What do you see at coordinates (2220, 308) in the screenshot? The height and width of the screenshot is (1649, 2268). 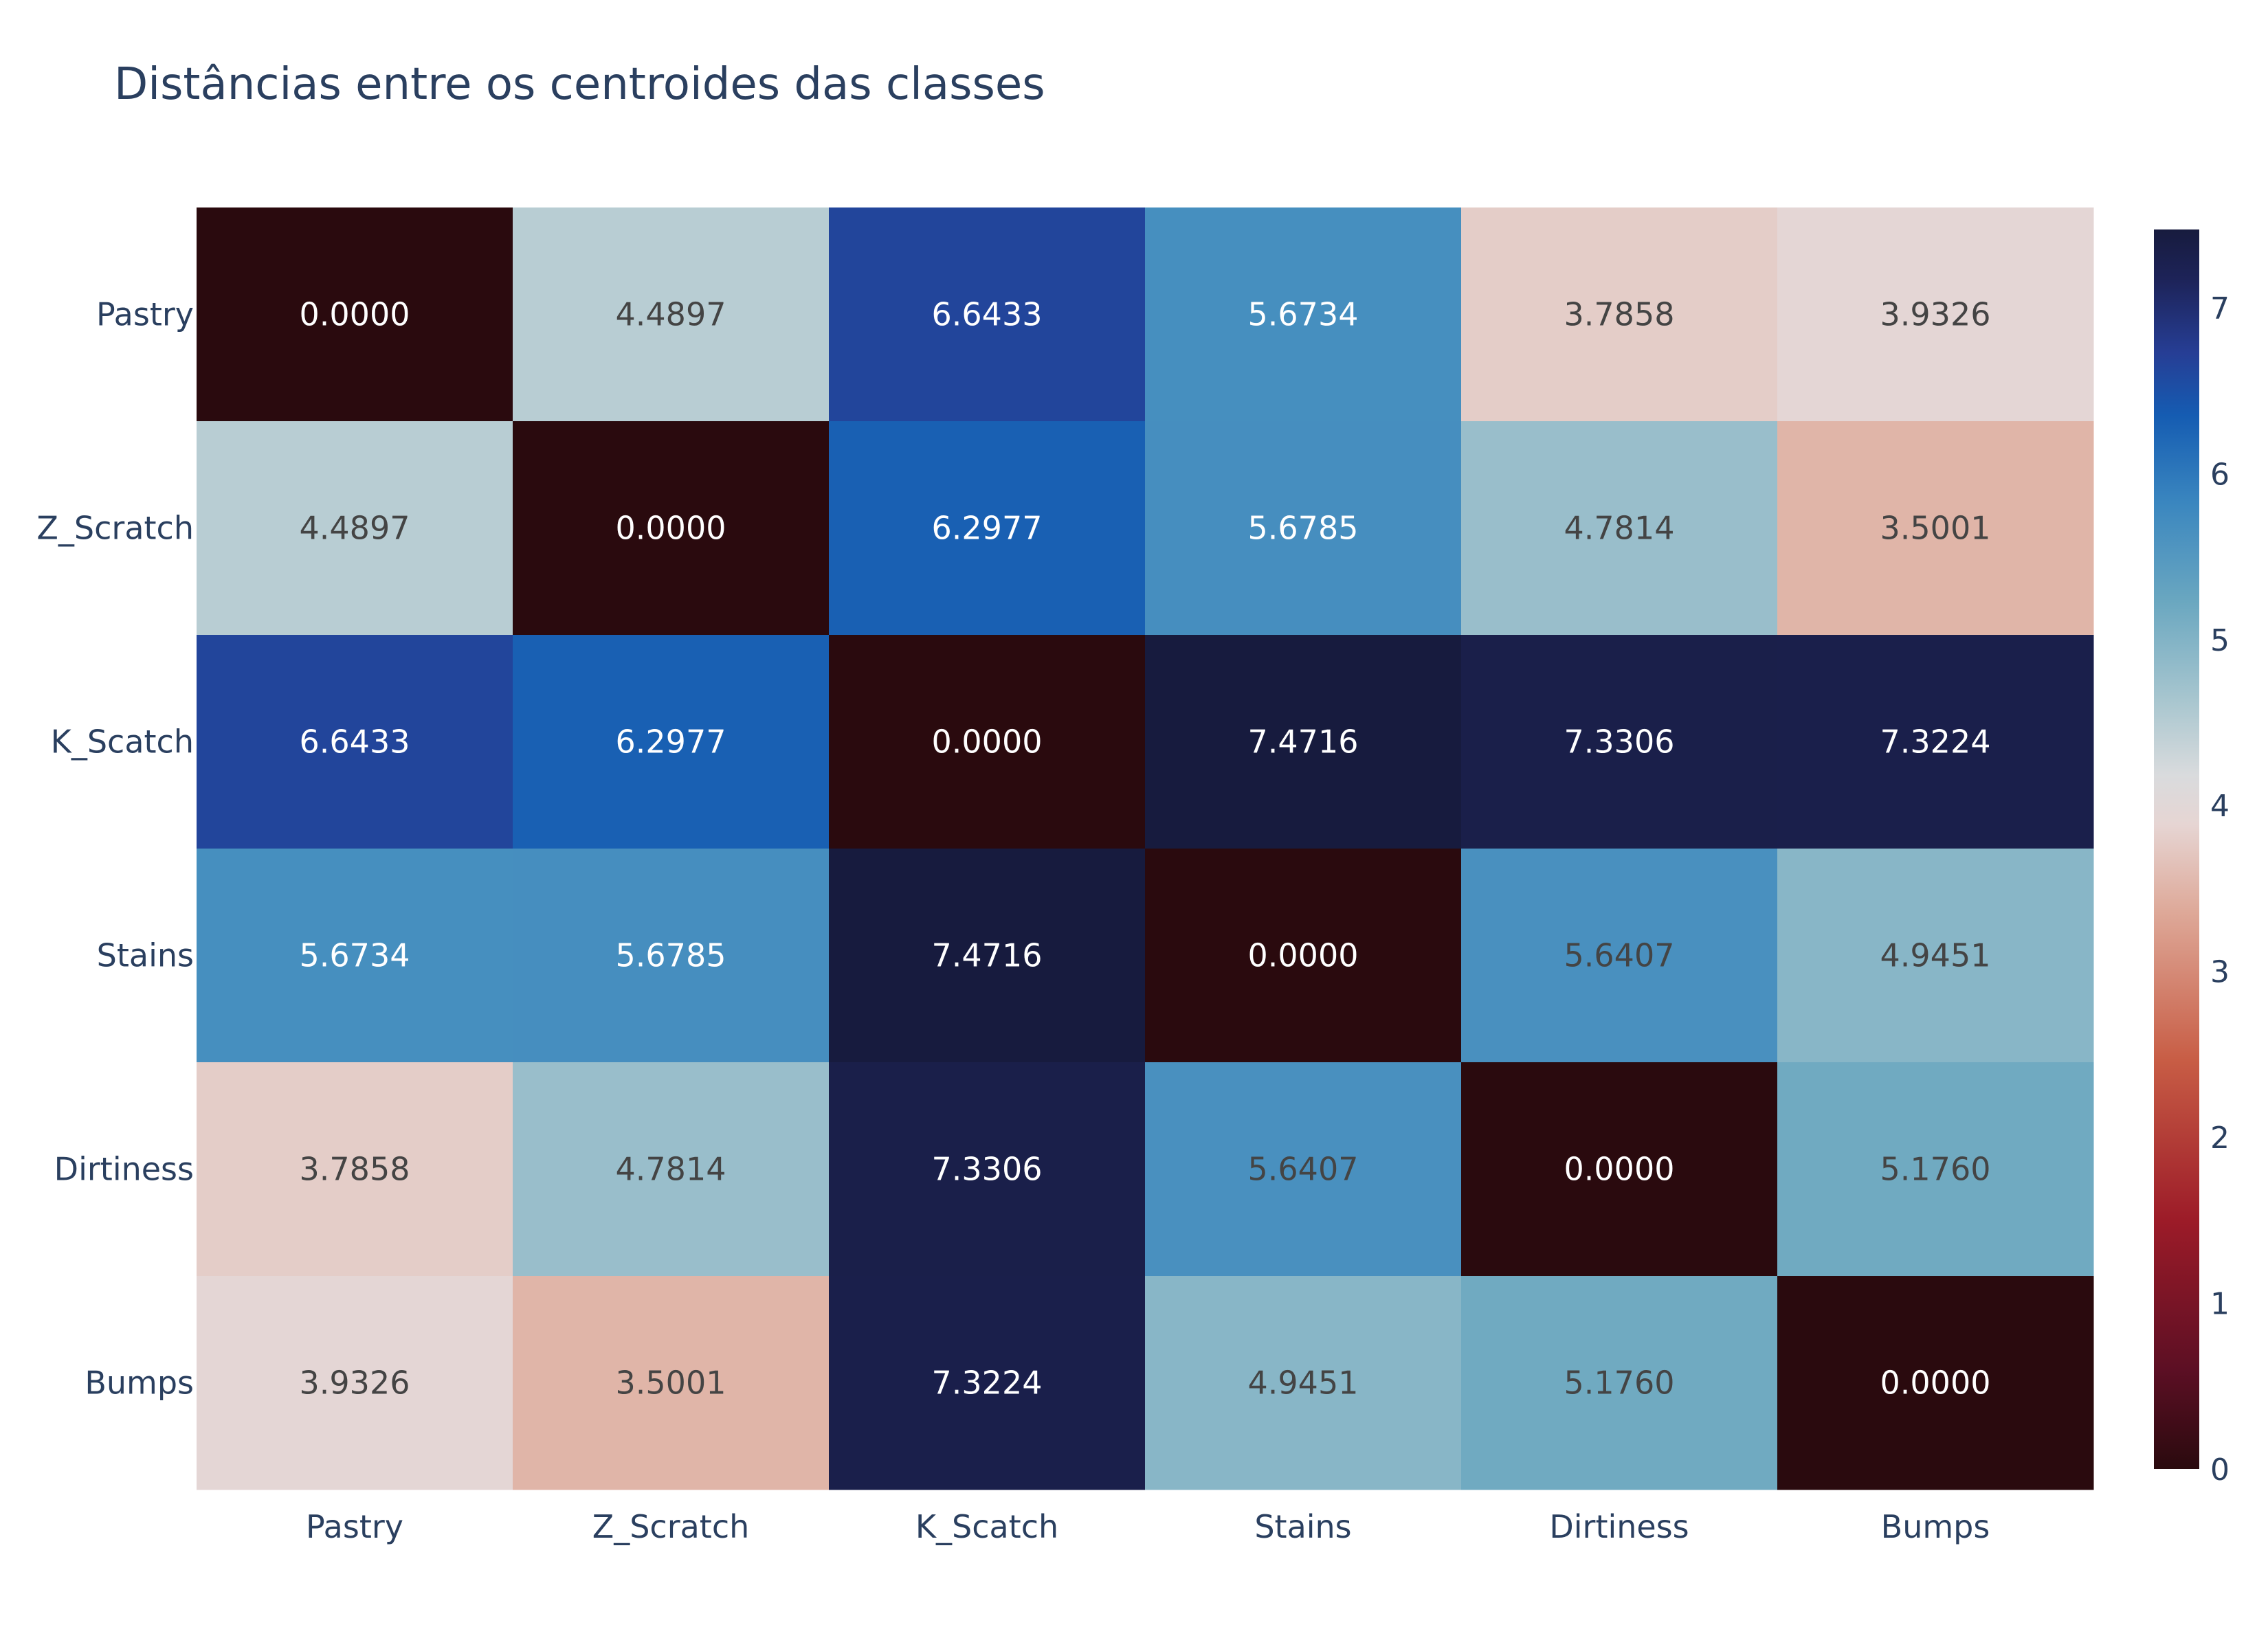 I see `colorbar-tick-label: 7` at bounding box center [2220, 308].